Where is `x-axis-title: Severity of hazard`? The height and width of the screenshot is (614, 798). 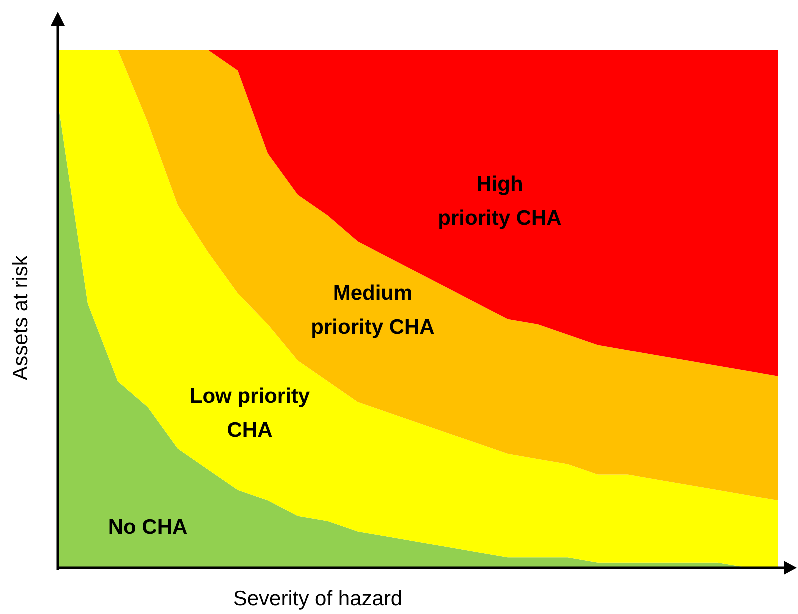 x-axis-title: Severity of hazard is located at coordinates (318, 599).